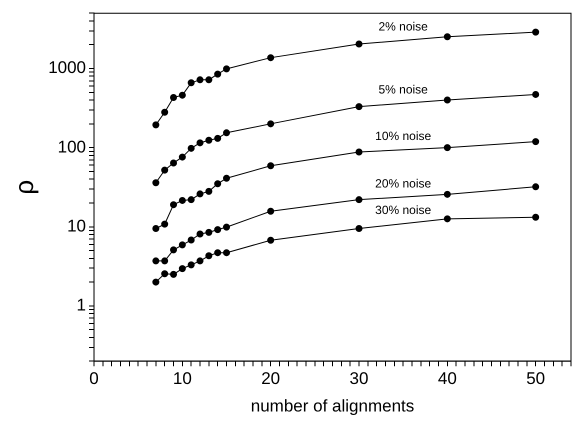 The width and height of the screenshot is (576, 423). Describe the element at coordinates (403, 27) in the screenshot. I see `series-label: 2% noise` at that location.